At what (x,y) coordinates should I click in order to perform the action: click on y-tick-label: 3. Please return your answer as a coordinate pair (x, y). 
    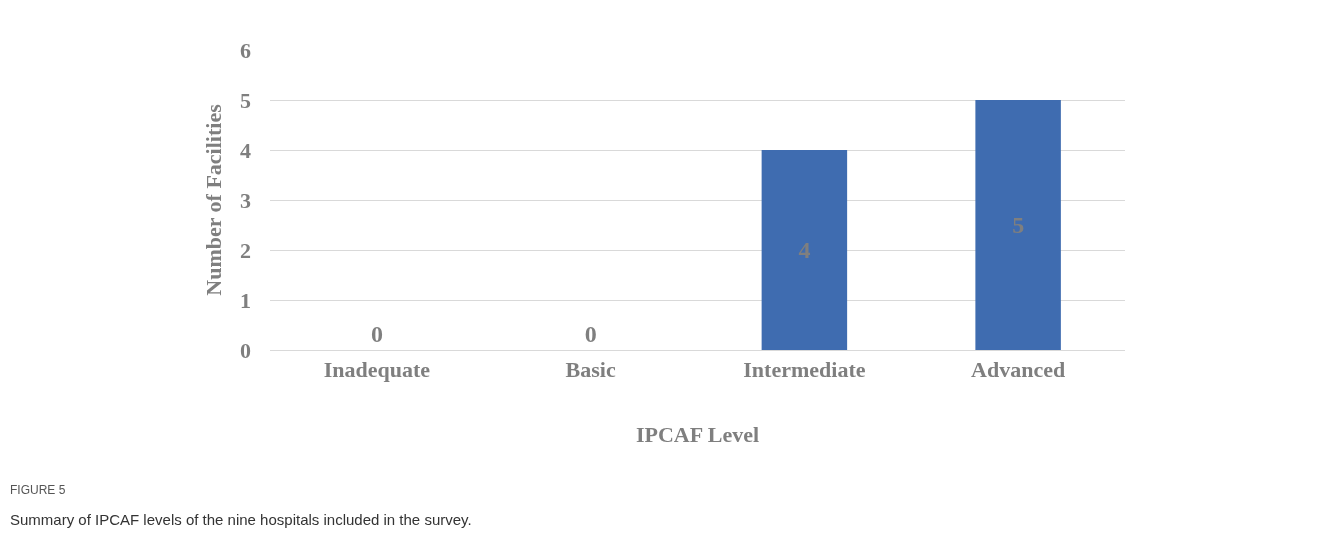
    Looking at the image, I should click on (245, 200).